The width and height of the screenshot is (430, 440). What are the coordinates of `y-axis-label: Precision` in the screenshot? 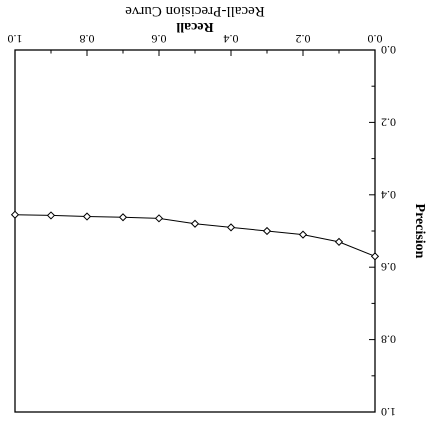 It's located at (419, 231).